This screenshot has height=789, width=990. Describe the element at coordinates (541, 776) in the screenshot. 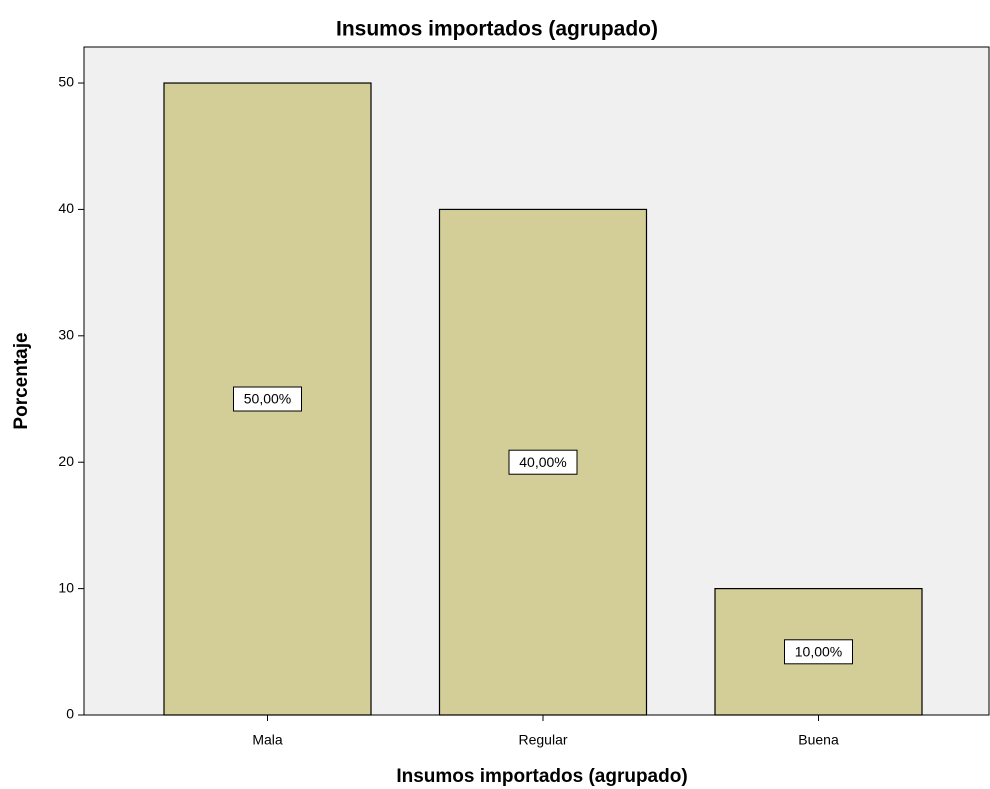

I see `x-axis-title: Insumos importados (agrupado)` at that location.